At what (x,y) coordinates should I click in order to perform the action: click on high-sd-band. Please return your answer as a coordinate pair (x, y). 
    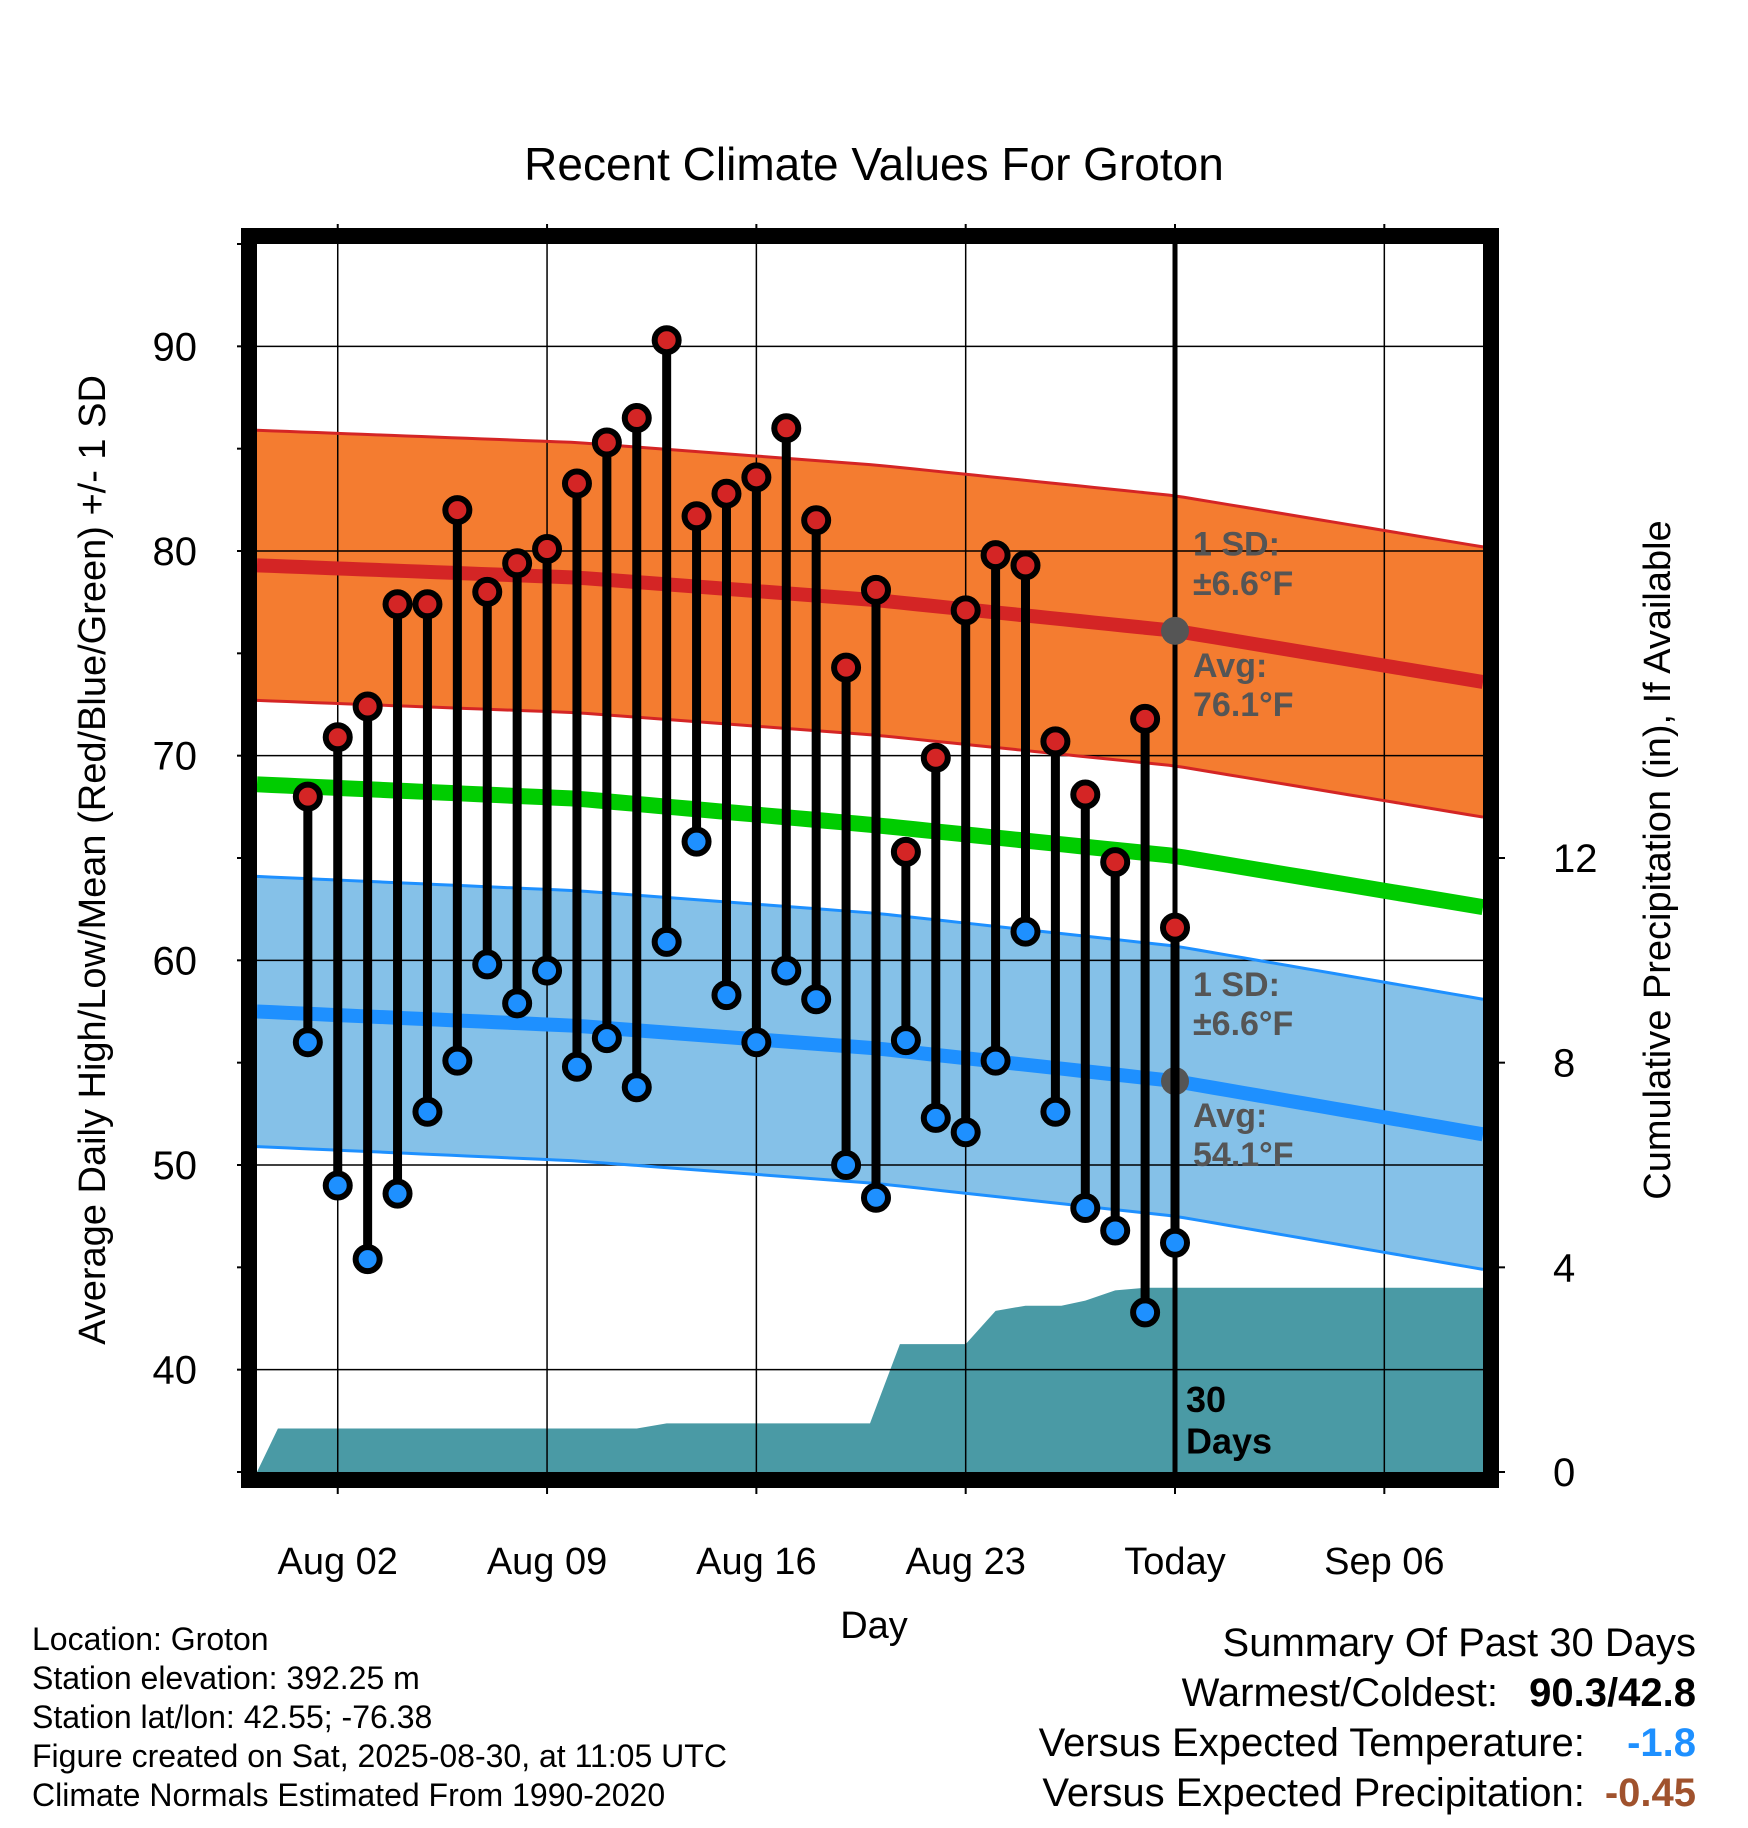
    Looking at the image, I should click on (870, 624).